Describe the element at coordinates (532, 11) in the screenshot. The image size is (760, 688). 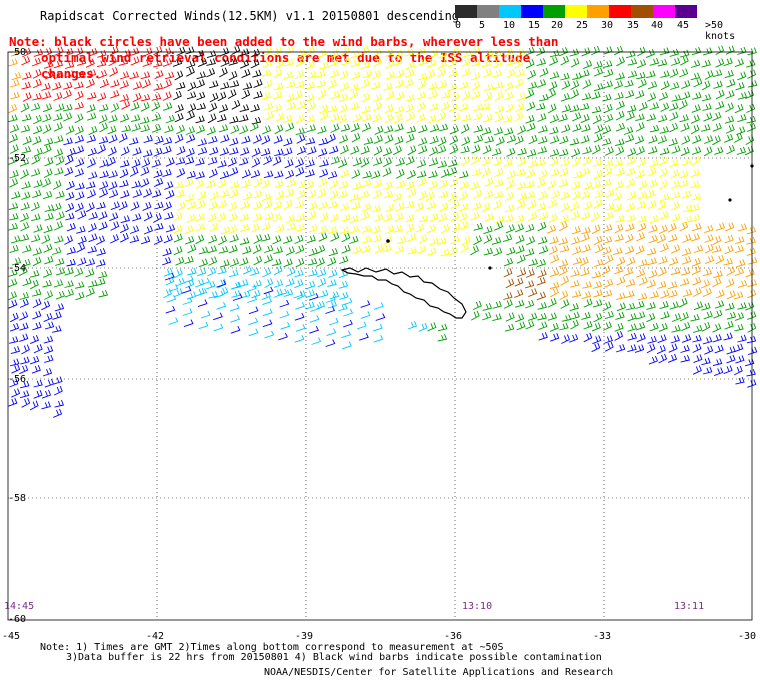
I see `legend-swatch` at that location.